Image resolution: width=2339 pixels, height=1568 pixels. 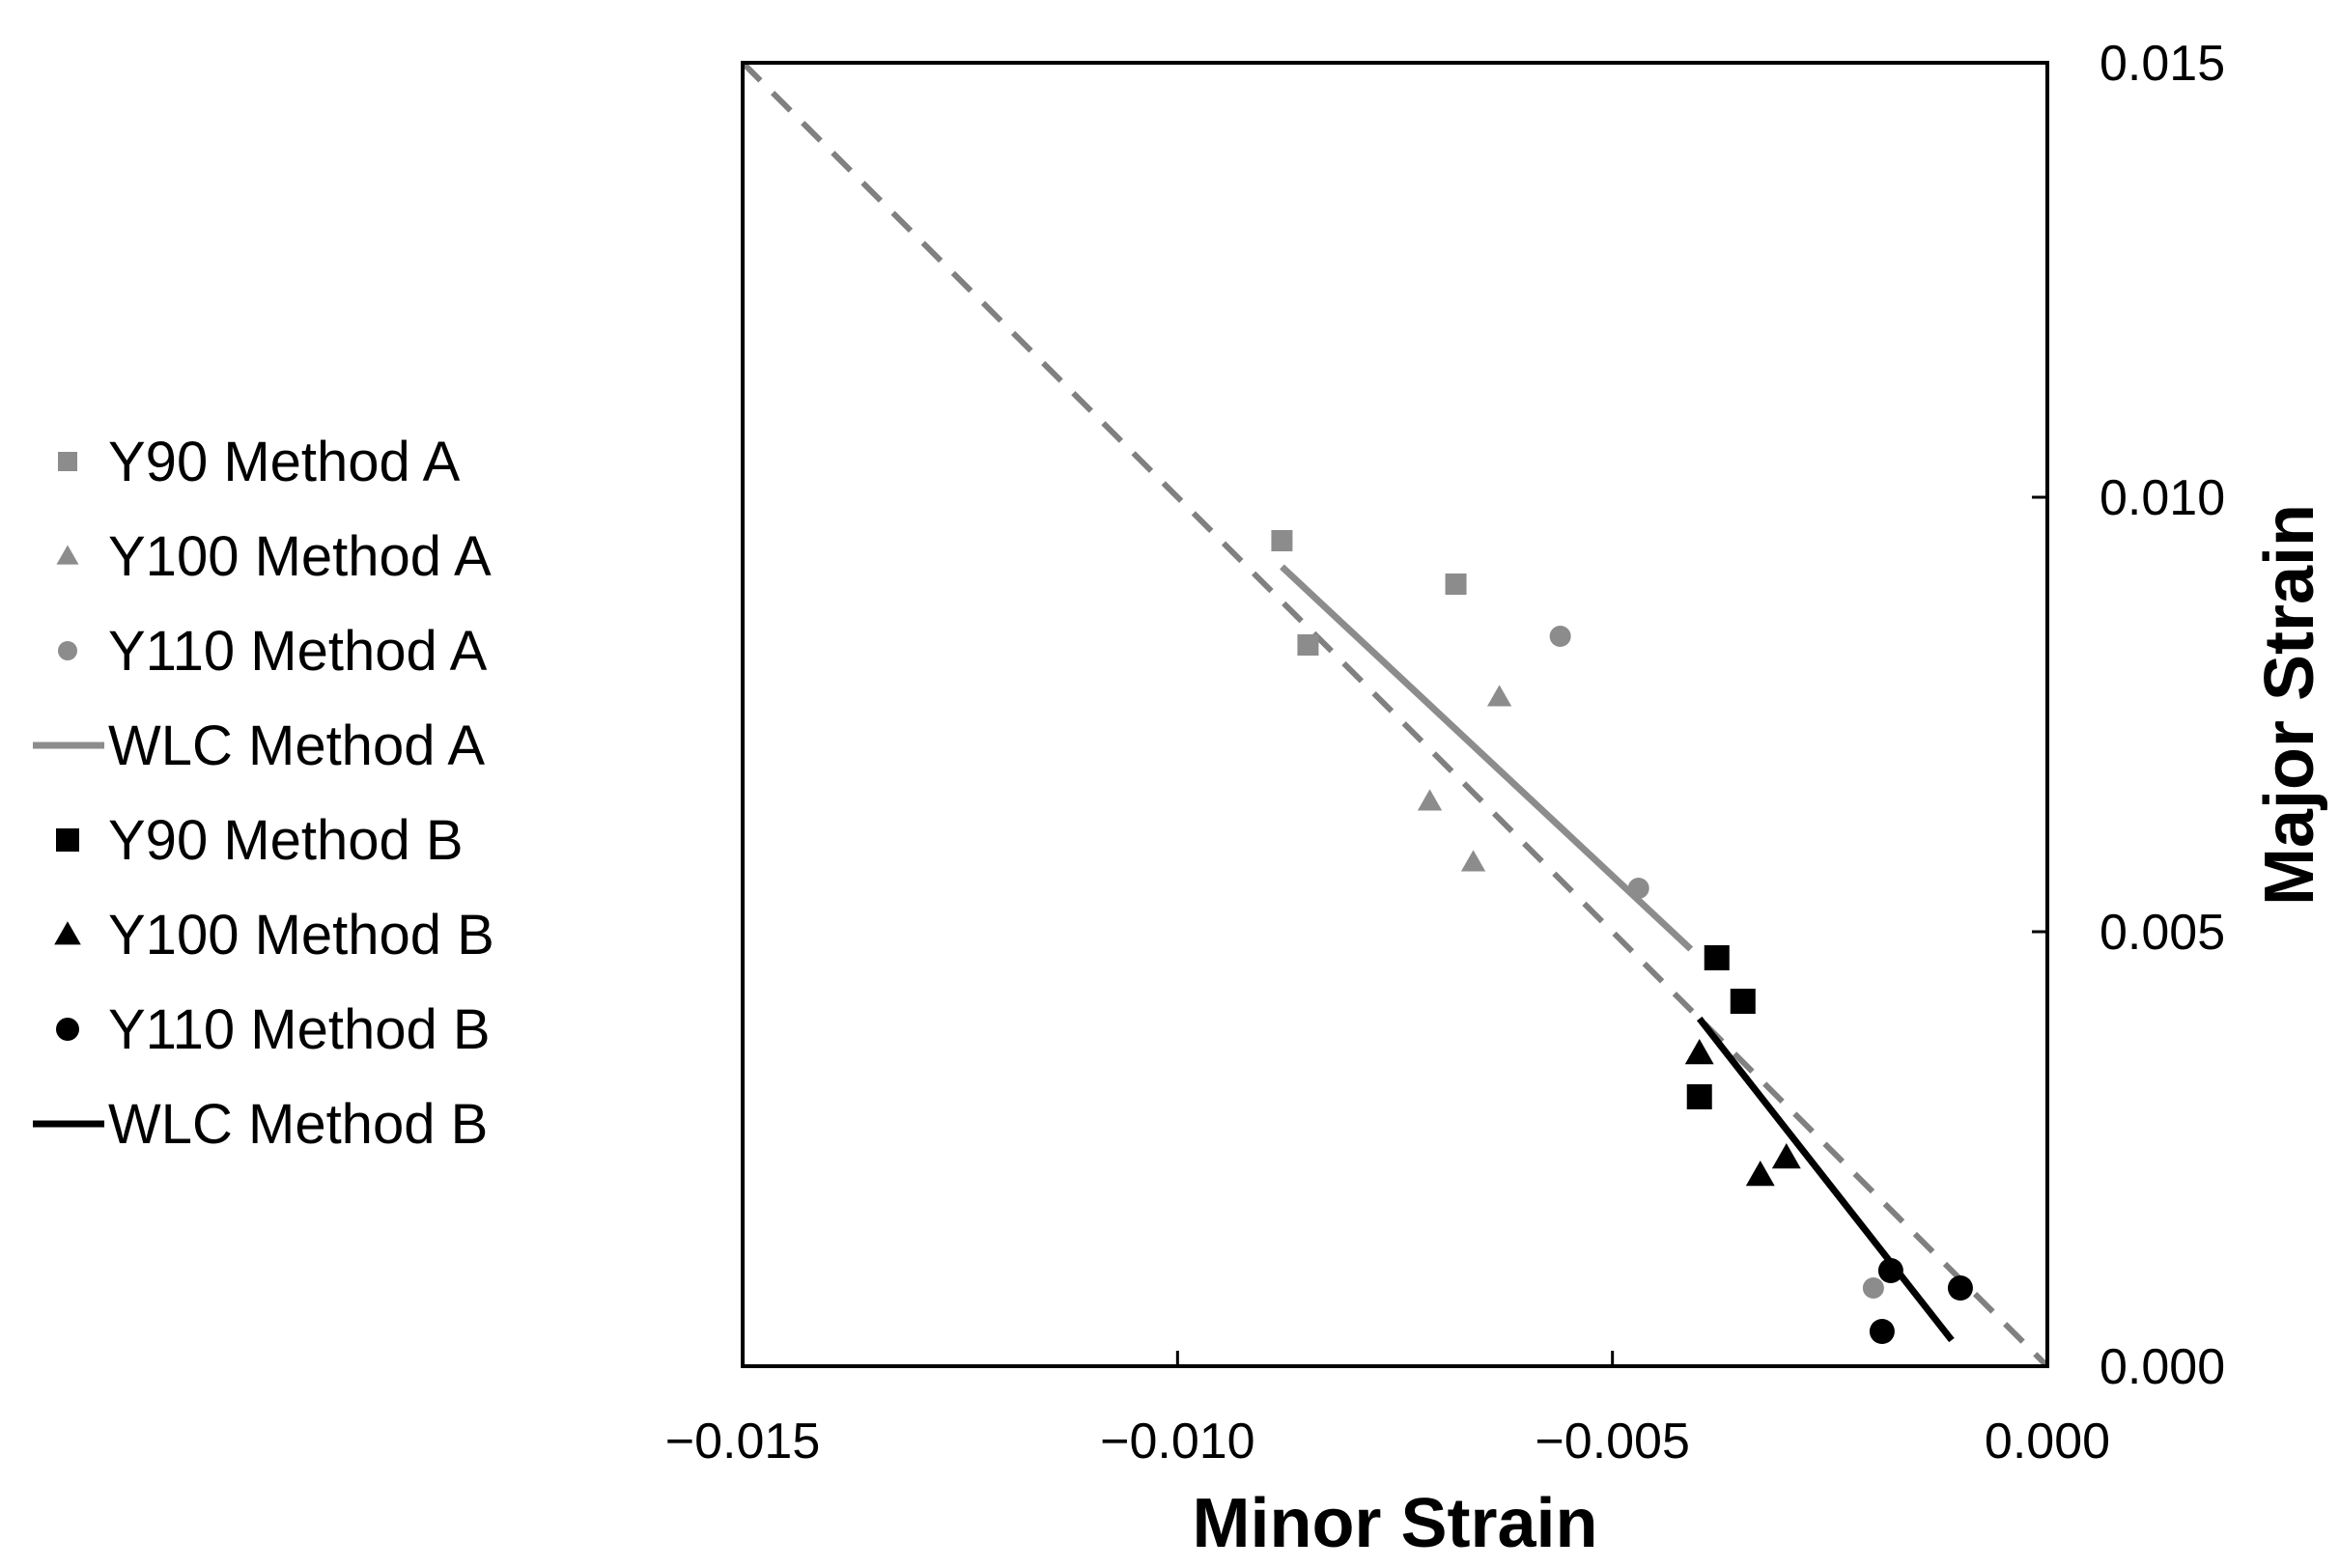 I want to click on legend-item-wlc-method-b-label: WLC Method B, so click(x=298, y=1125).